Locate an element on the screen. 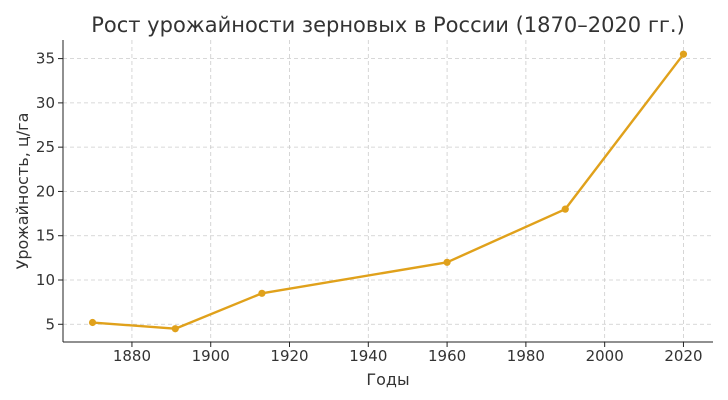  x-tick-label: 1960 is located at coordinates (447, 356).